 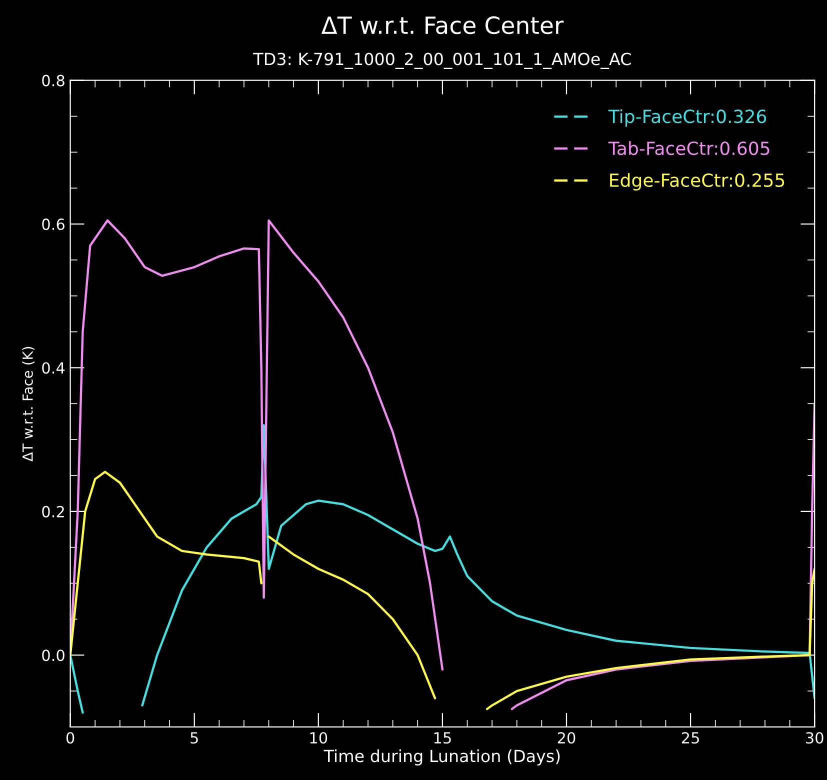 What do you see at coordinates (53, 656) in the screenshot?
I see `y-tick-label: 0.0` at bounding box center [53, 656].